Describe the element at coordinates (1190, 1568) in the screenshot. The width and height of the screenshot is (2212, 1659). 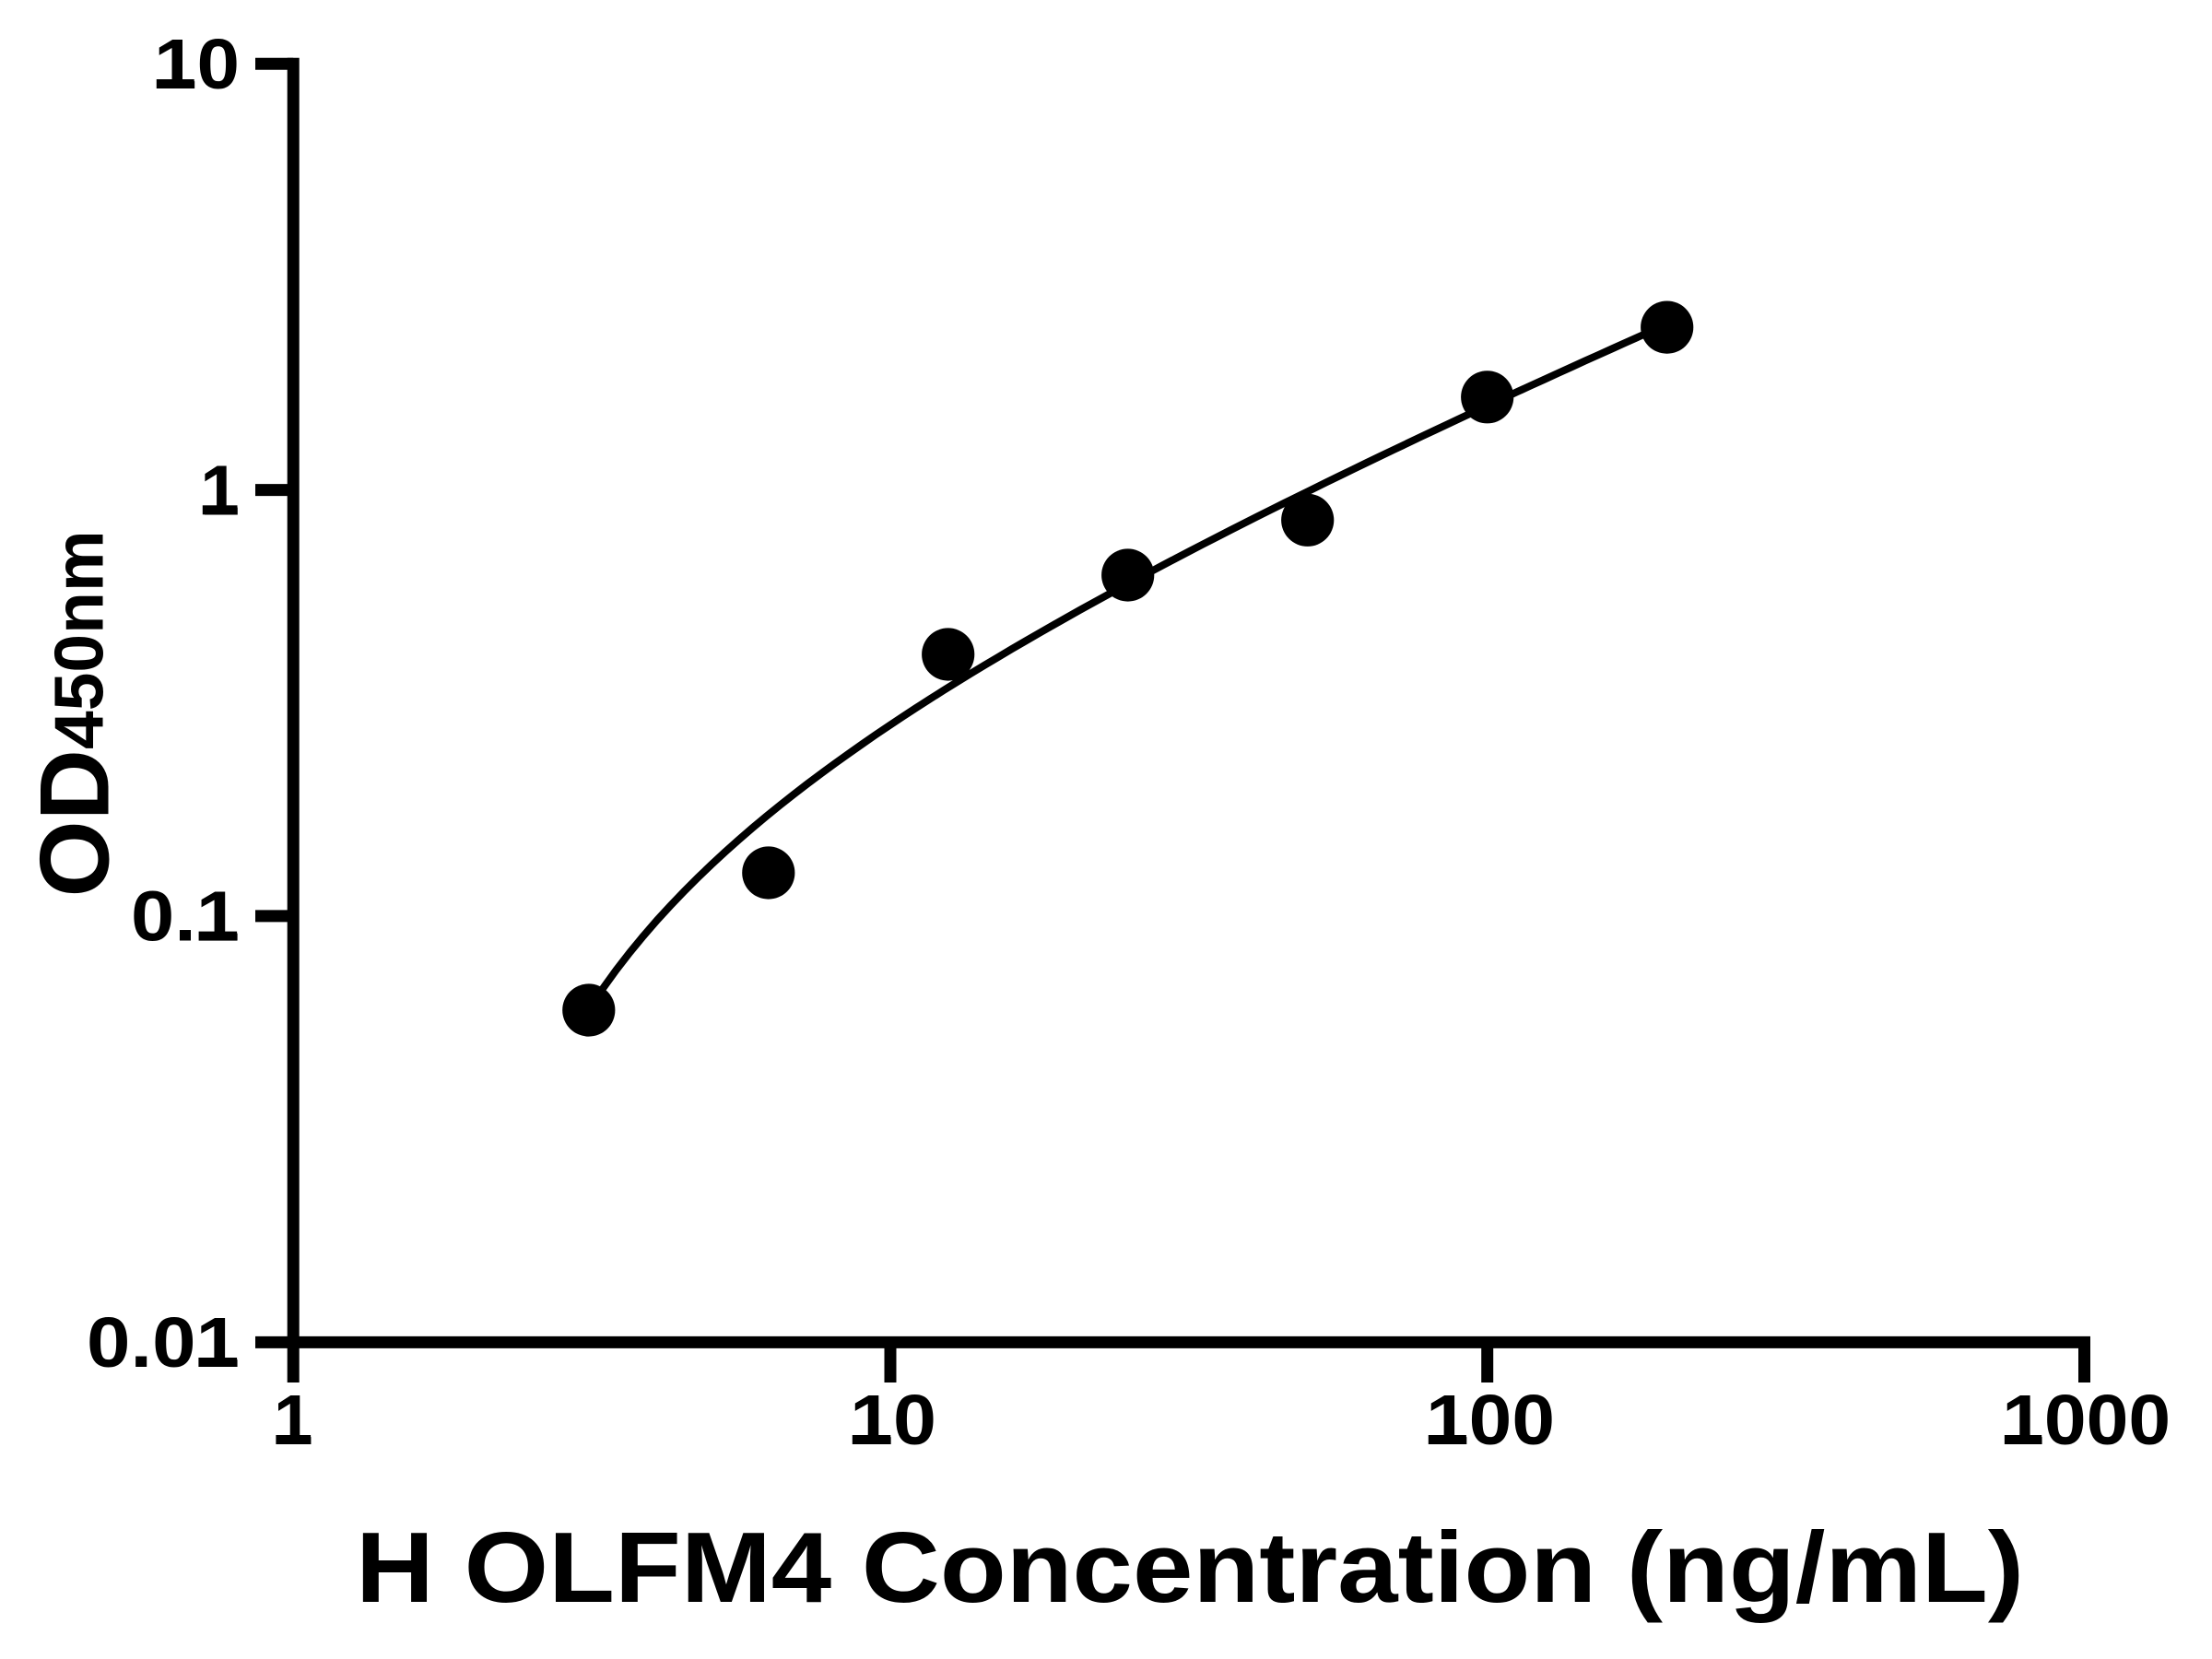
I see `svg-text: H OLFM4 Concentration (ng/mL)` at that location.